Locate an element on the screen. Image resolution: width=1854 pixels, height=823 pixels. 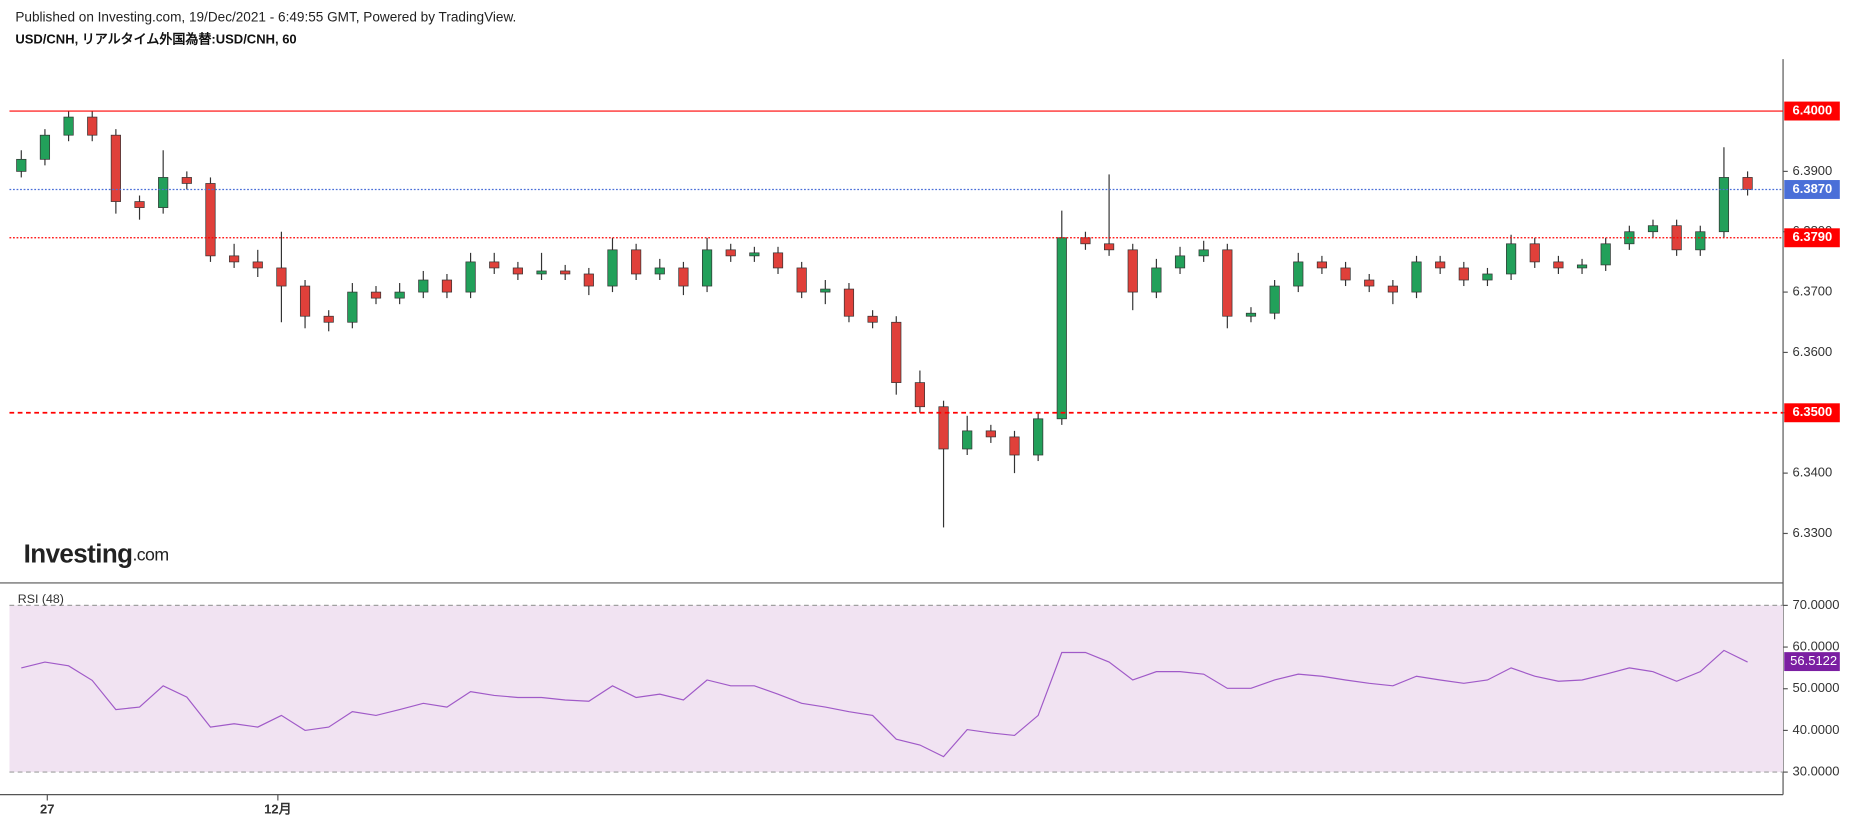
y-tick-label: 6.3700 is located at coordinates (1813, 291).